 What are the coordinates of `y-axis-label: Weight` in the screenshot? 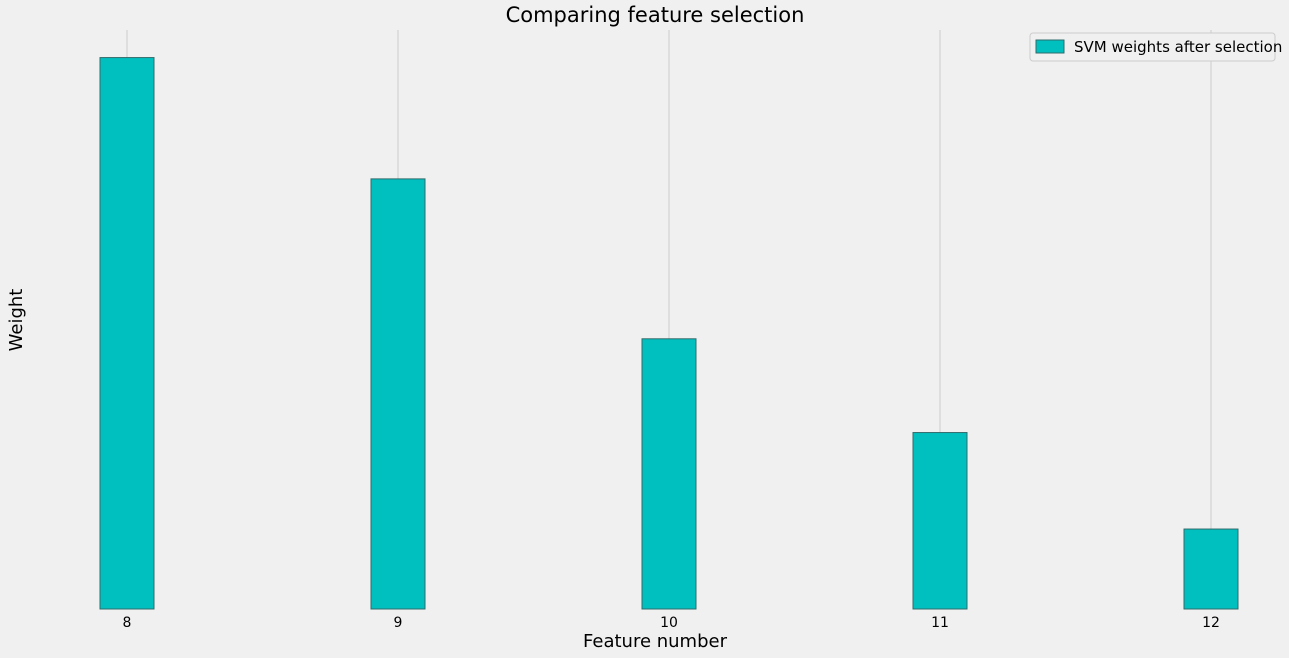 It's located at (16, 320).